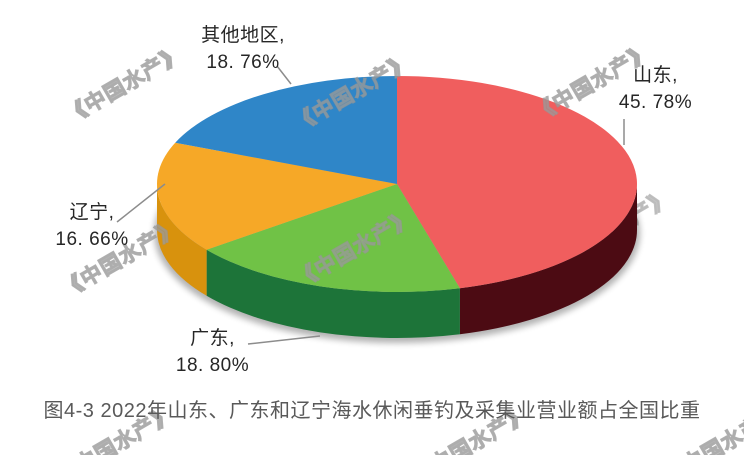 The image size is (744, 455). Describe the element at coordinates (655, 89) in the screenshot. I see `slice-label-shandong: 山东, 45. 78%` at that location.